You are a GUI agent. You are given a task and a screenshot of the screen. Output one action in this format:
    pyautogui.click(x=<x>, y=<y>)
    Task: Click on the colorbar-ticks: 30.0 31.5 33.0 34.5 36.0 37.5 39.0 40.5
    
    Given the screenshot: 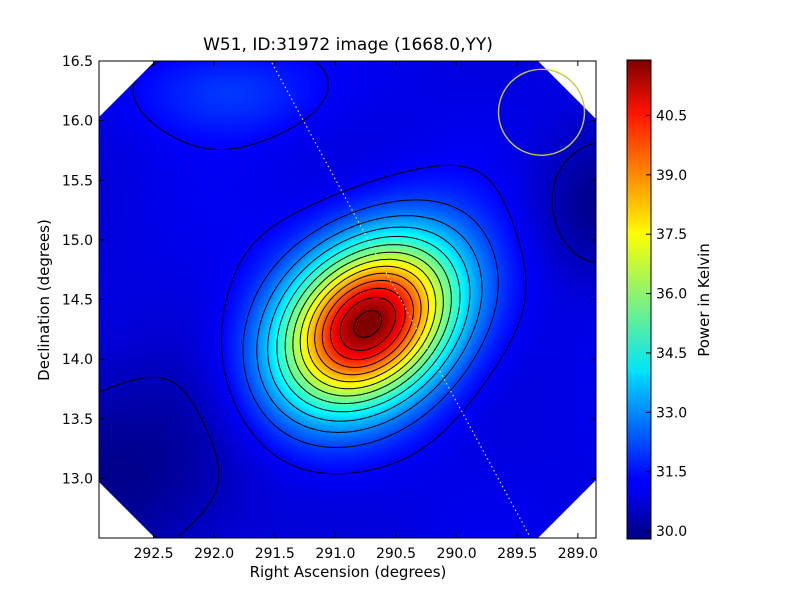 What is the action you would take?
    pyautogui.click(x=666, y=324)
    